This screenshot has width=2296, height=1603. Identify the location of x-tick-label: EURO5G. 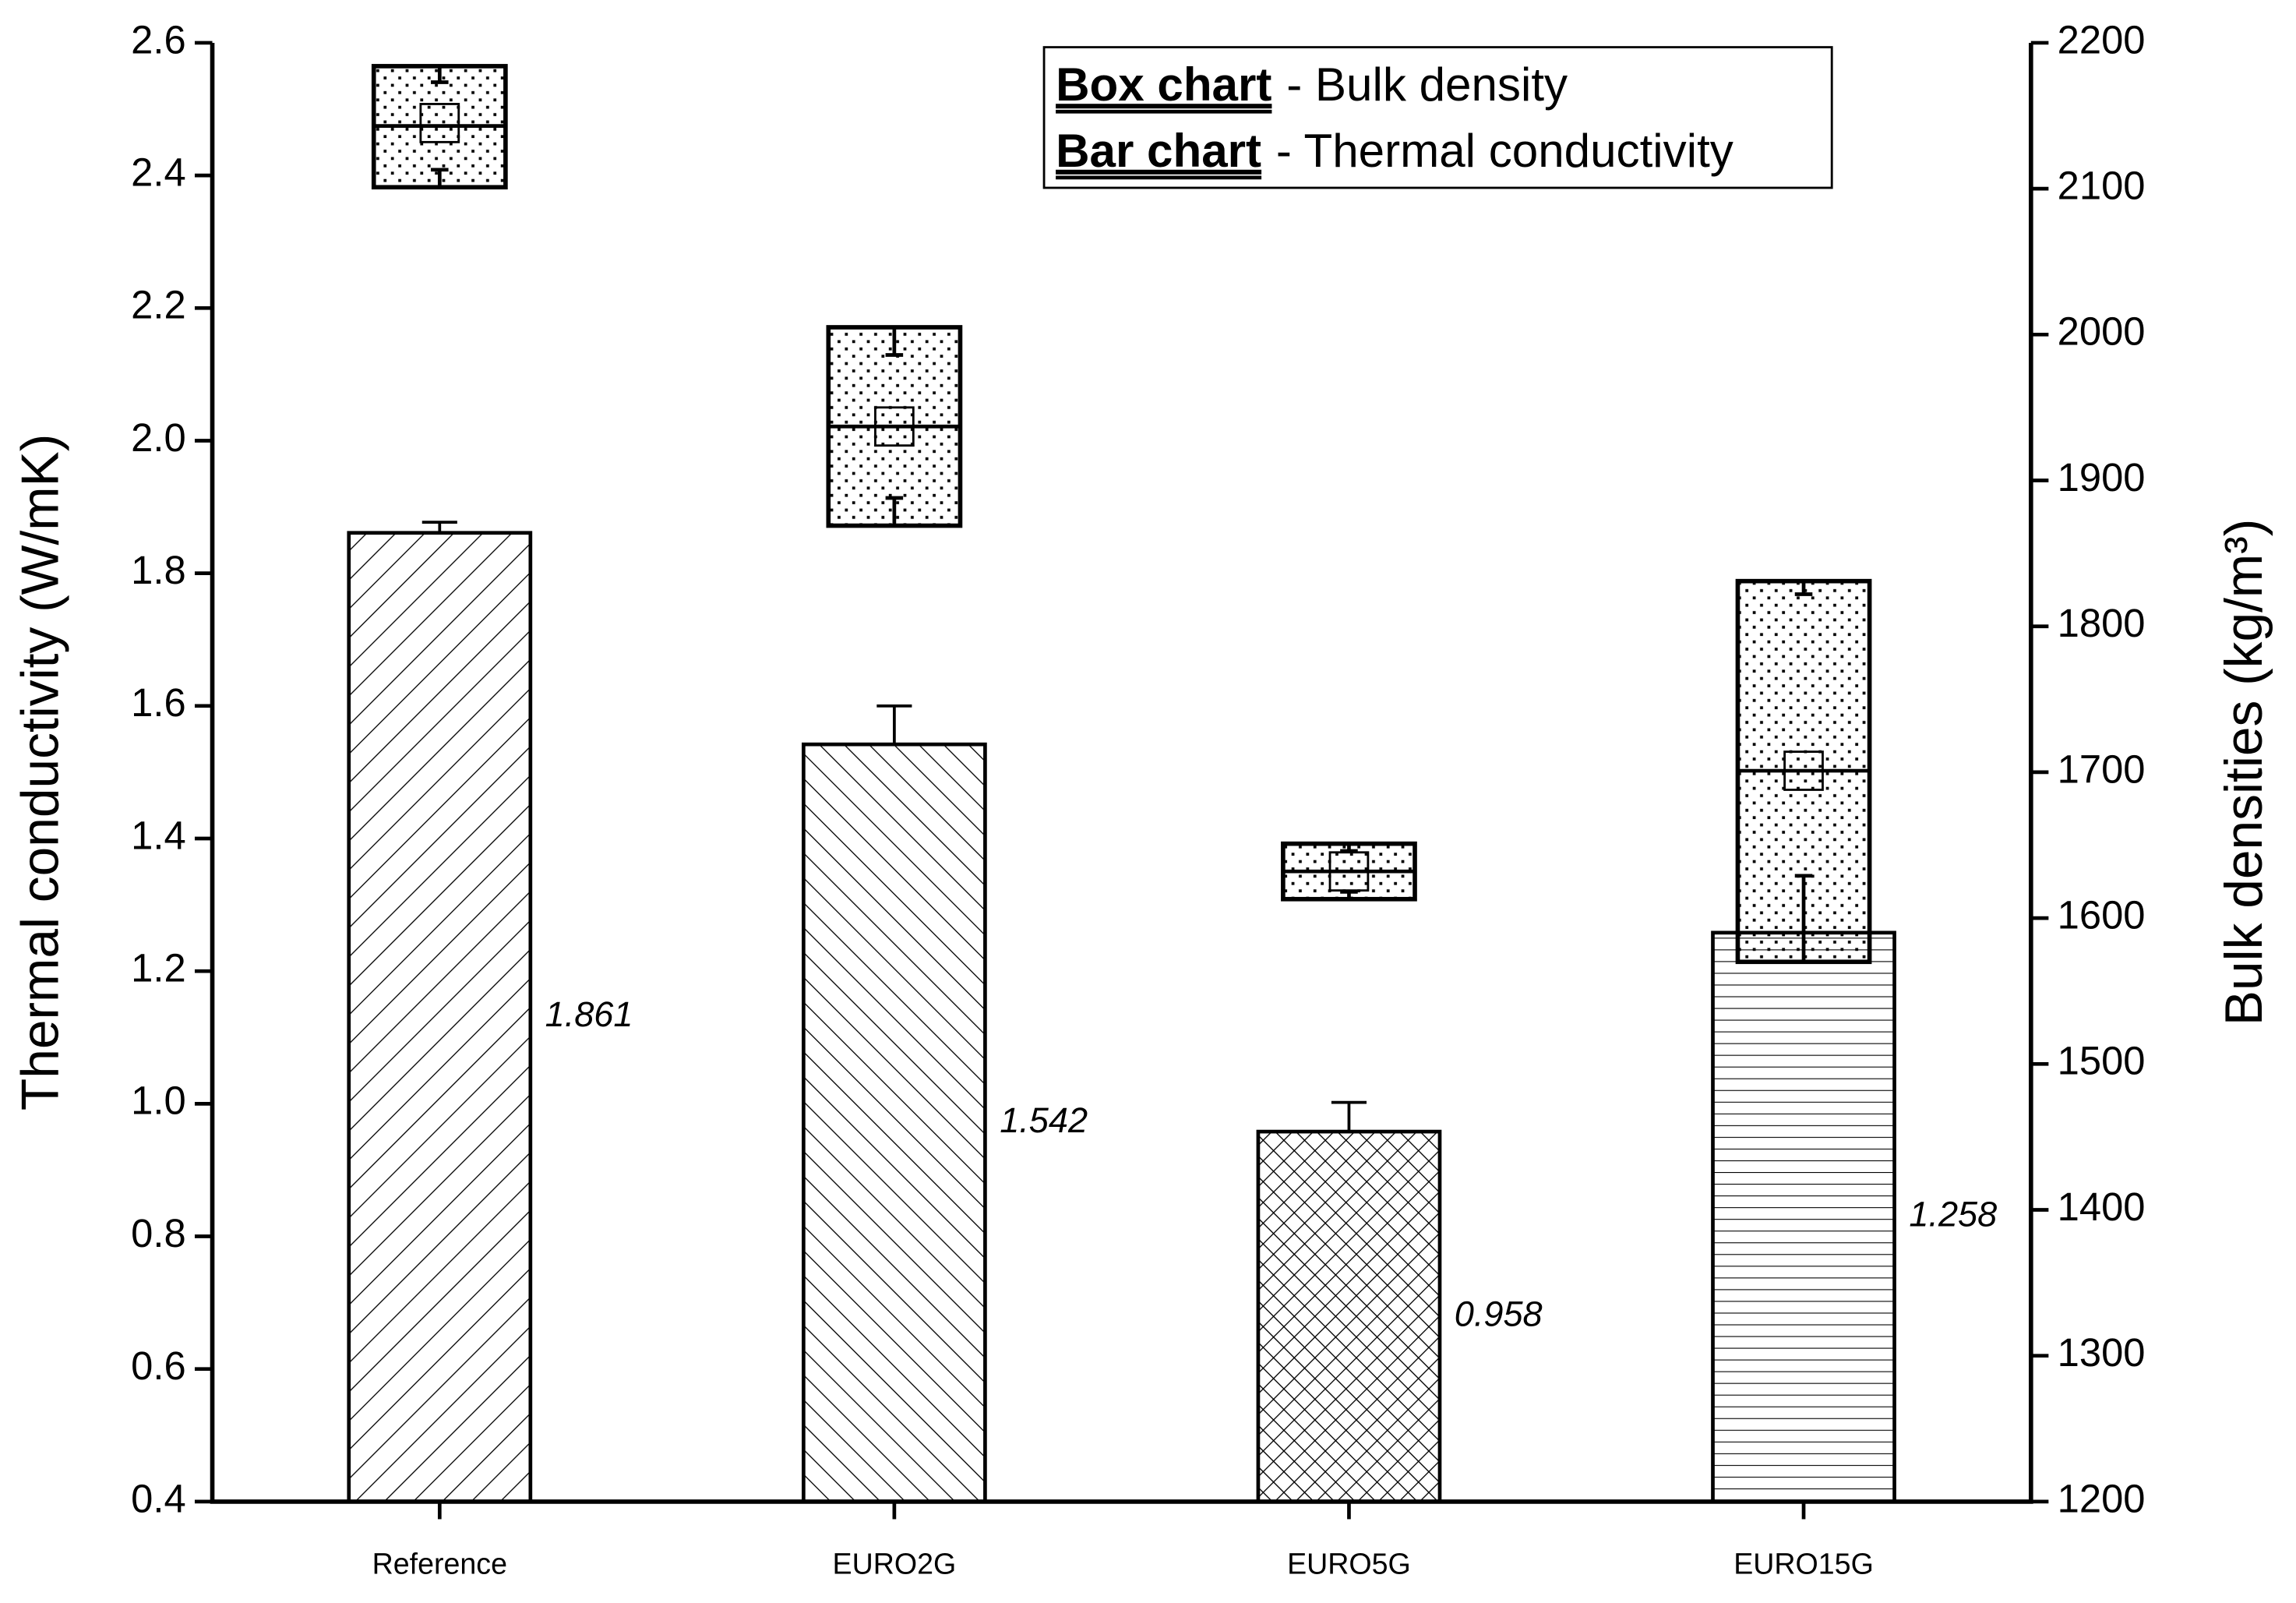
(1349, 1564).